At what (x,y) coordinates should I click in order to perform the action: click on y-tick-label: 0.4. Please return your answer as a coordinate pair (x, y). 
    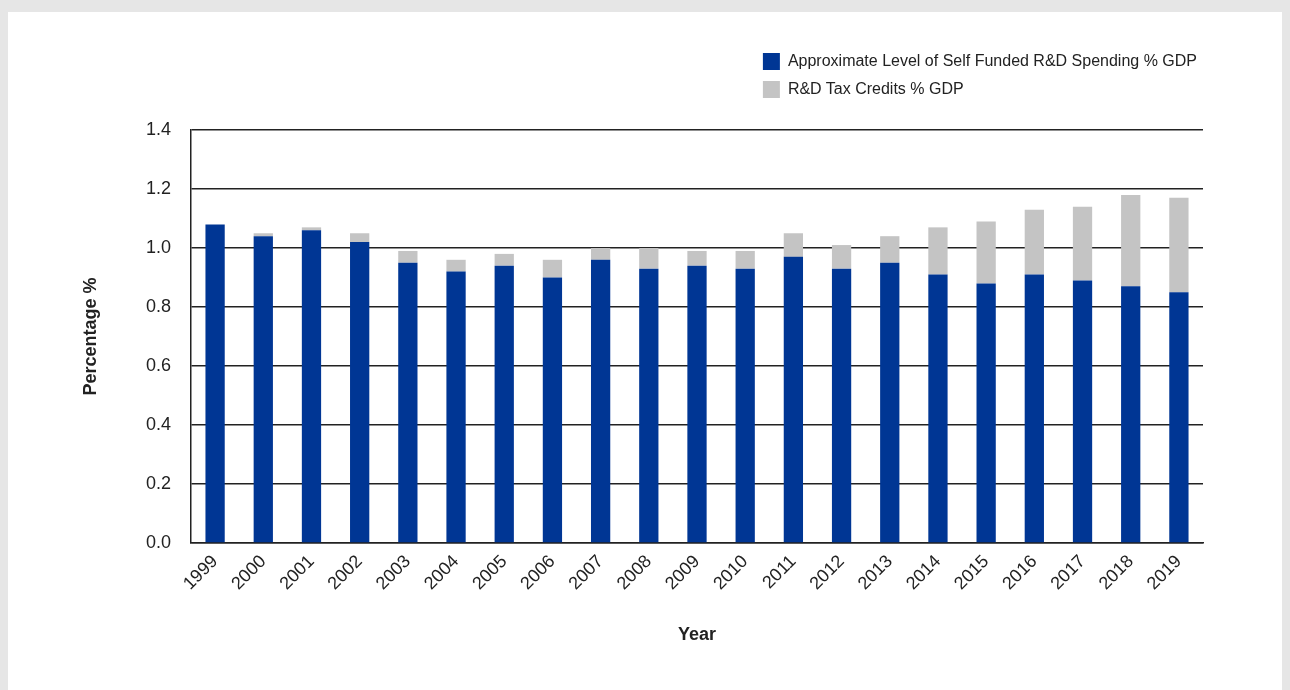
    Looking at the image, I should click on (158, 423).